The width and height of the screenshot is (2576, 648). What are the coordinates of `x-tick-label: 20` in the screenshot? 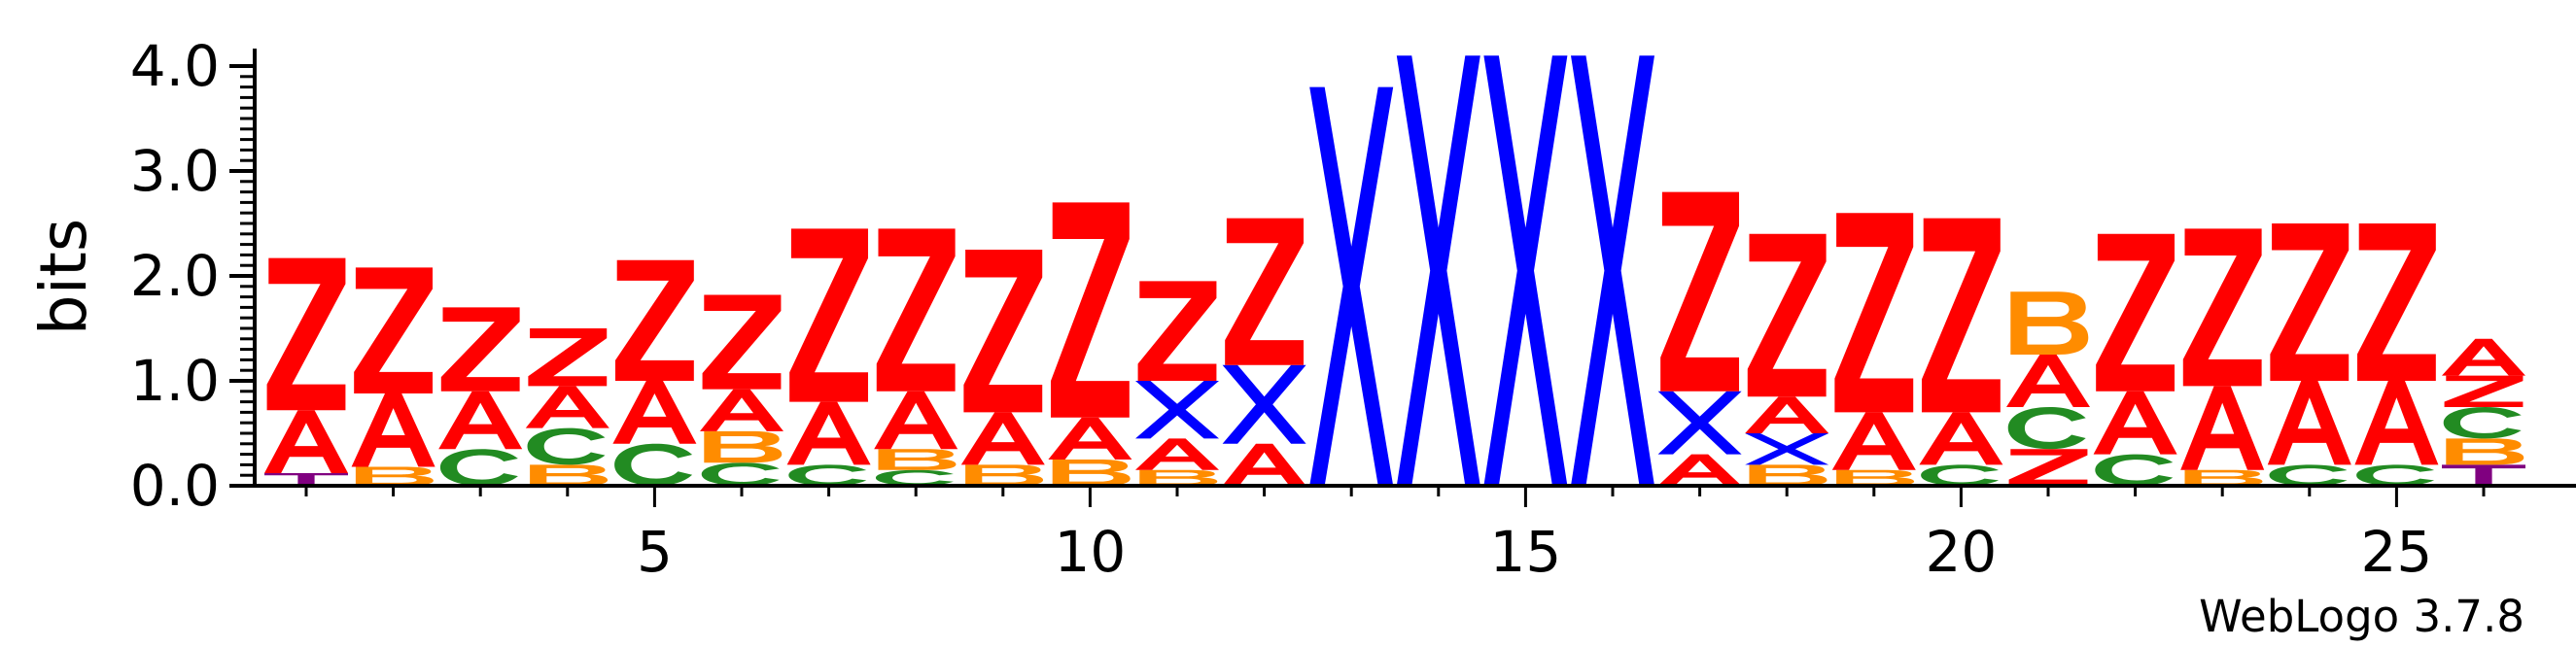 It's located at (1961, 552).